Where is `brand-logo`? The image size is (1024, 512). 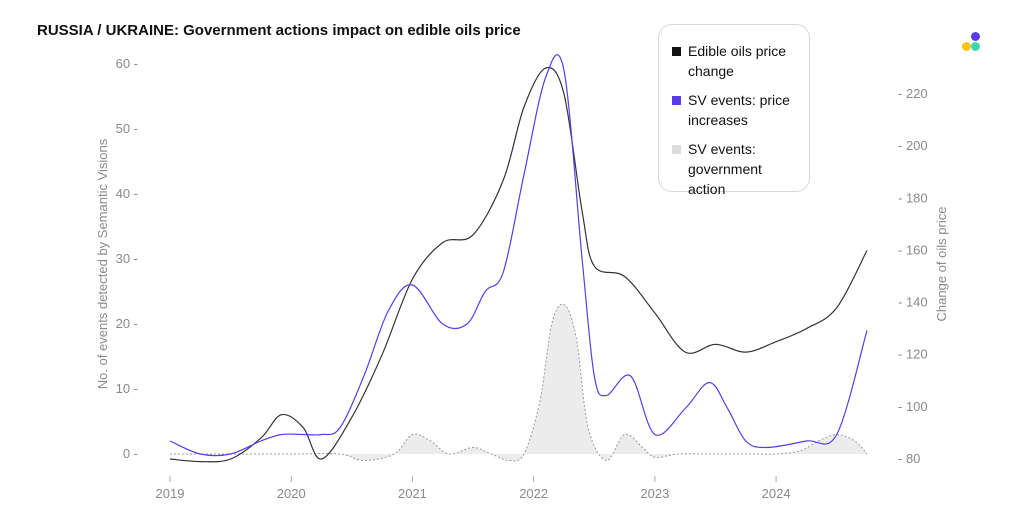 brand-logo is located at coordinates (972, 43).